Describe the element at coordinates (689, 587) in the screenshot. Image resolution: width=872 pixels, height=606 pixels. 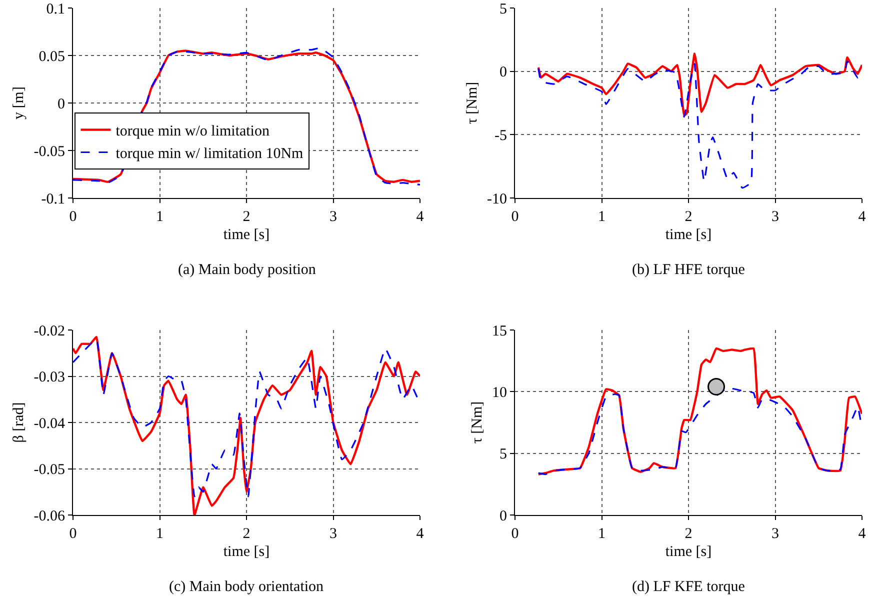
I see `text: (d) LF KFE torque` at that location.